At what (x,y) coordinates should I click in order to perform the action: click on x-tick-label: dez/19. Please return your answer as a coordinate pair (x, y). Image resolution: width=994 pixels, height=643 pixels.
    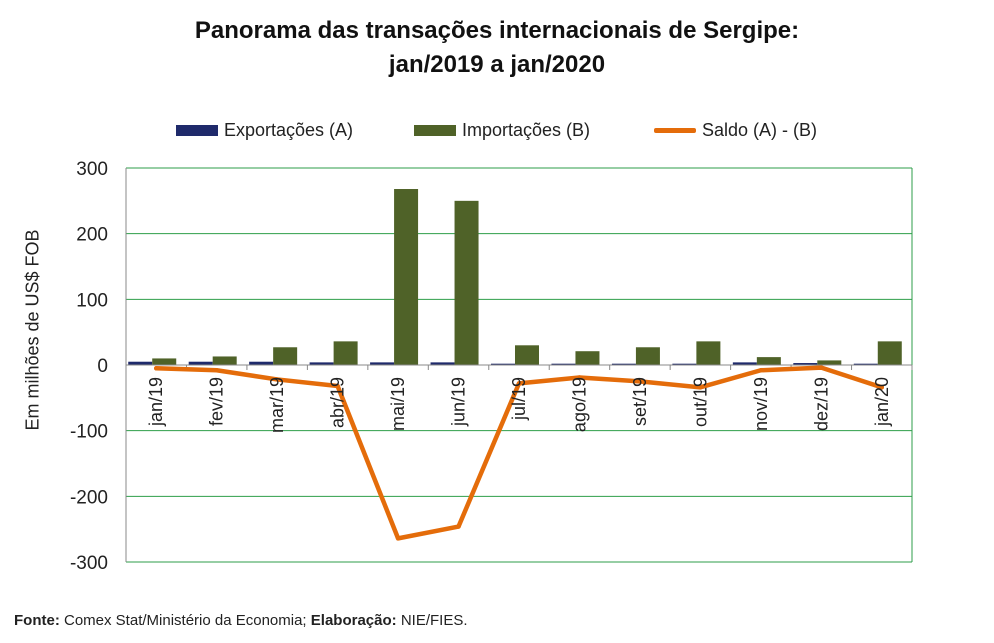
    Looking at the image, I should click on (821, 404).